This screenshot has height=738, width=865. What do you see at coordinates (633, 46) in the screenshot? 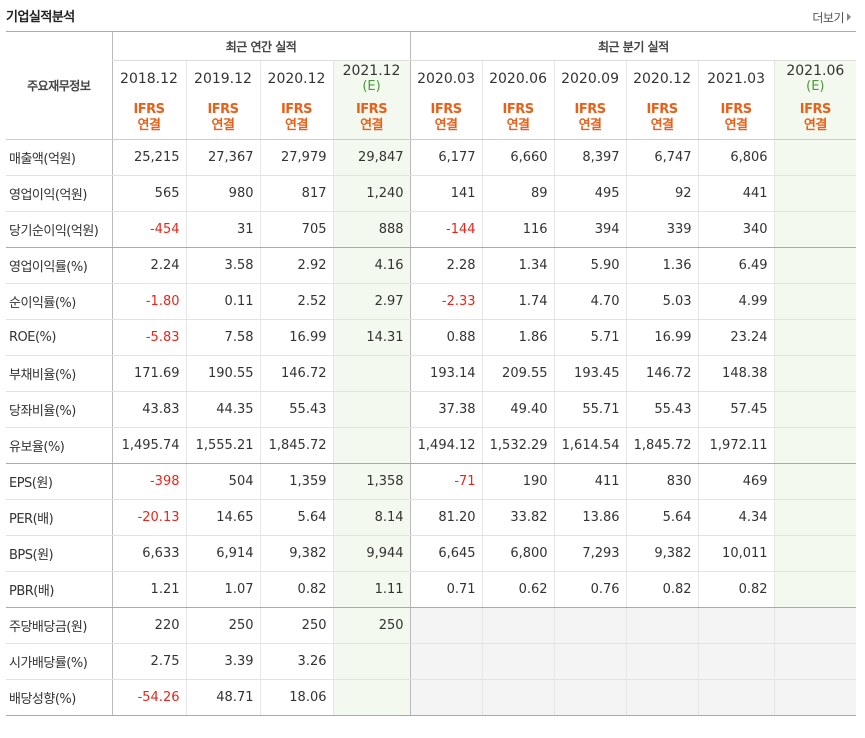
I see `quarter-group-header: 최근 분기 실적` at bounding box center [633, 46].